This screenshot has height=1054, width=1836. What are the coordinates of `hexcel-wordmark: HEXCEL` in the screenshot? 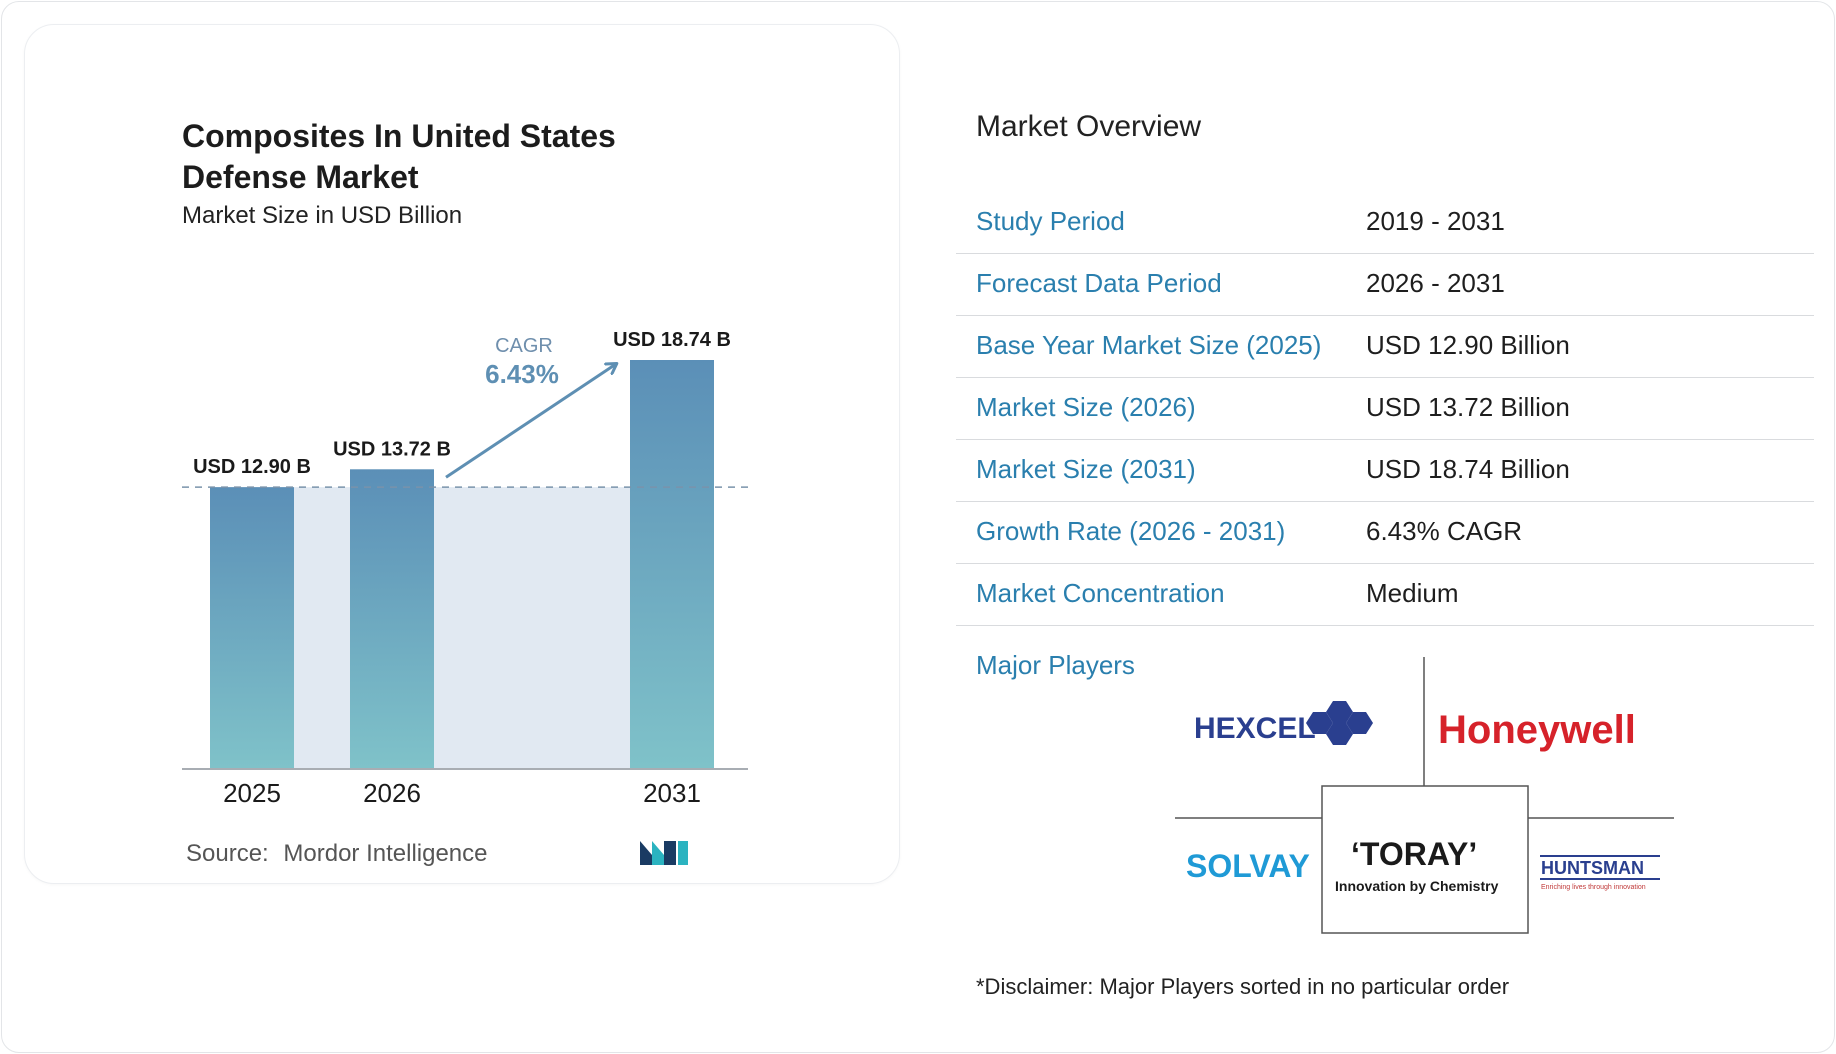 It's located at (1255, 728).